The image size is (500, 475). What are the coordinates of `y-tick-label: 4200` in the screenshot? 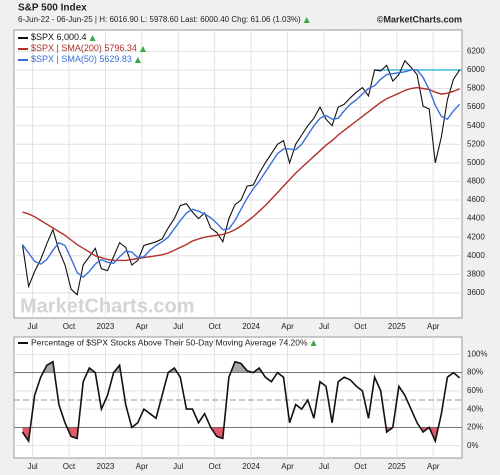 It's located at (476, 236).